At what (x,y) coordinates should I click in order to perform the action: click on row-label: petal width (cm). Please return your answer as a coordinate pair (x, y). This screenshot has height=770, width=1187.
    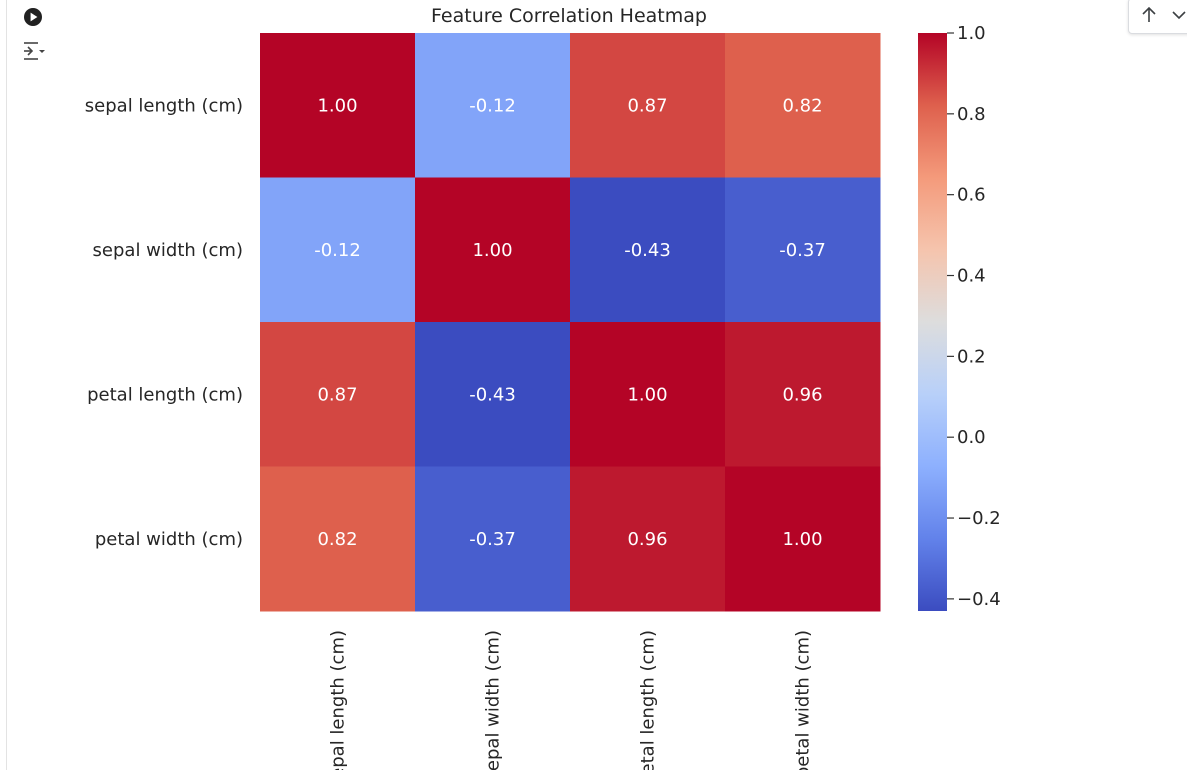
    Looking at the image, I should click on (169, 539).